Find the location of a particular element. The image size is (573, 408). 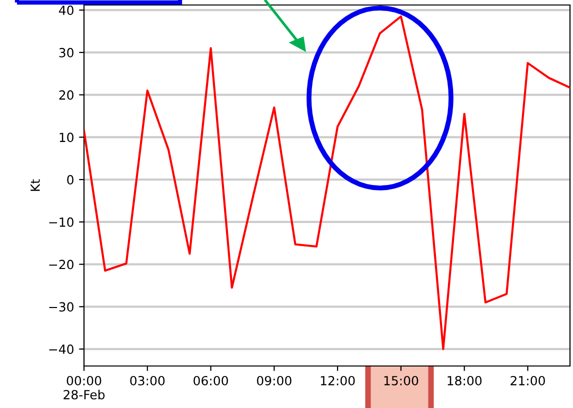

y-tick-label: 40 is located at coordinates (66, 11).